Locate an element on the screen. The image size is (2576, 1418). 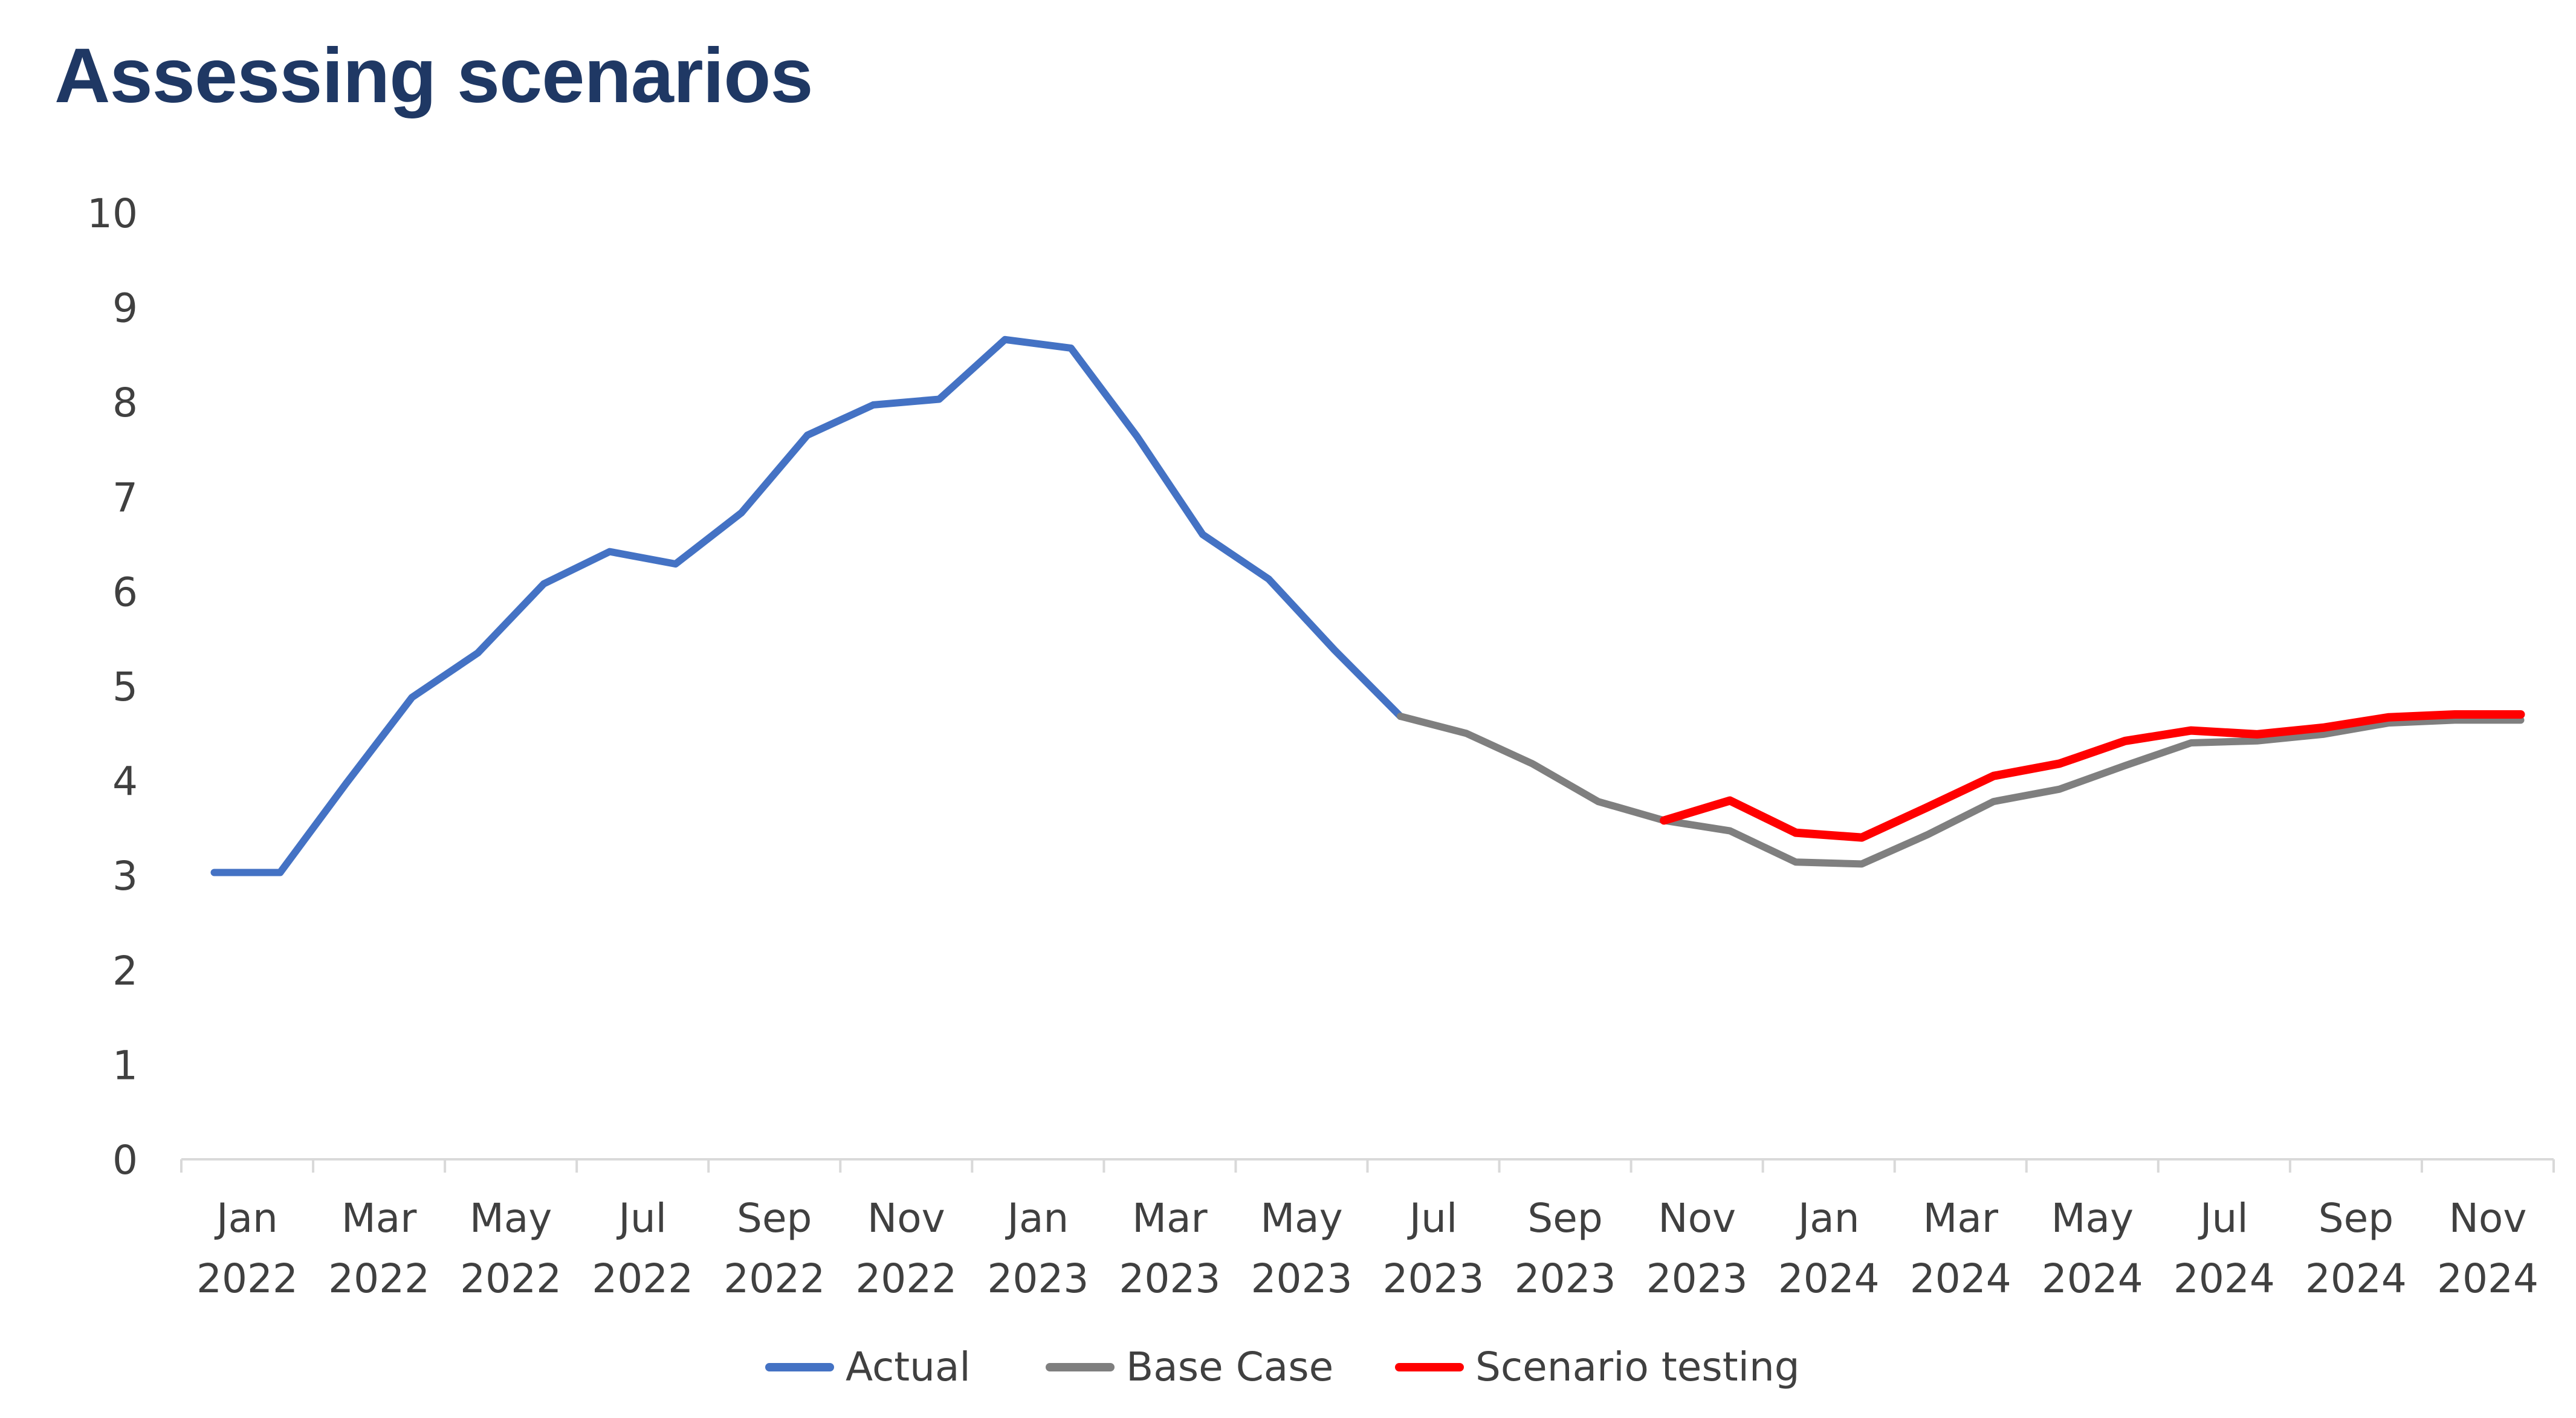
y-tick-label: 8 is located at coordinates (125, 403).